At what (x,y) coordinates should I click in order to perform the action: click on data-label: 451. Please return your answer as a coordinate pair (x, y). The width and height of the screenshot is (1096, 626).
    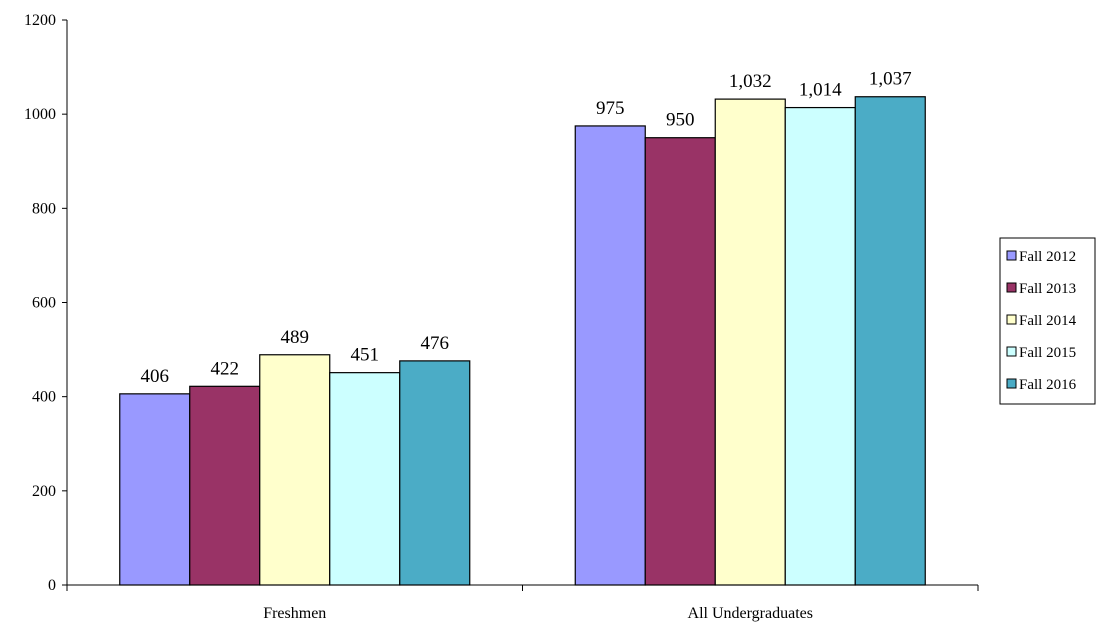
    Looking at the image, I should click on (365, 355).